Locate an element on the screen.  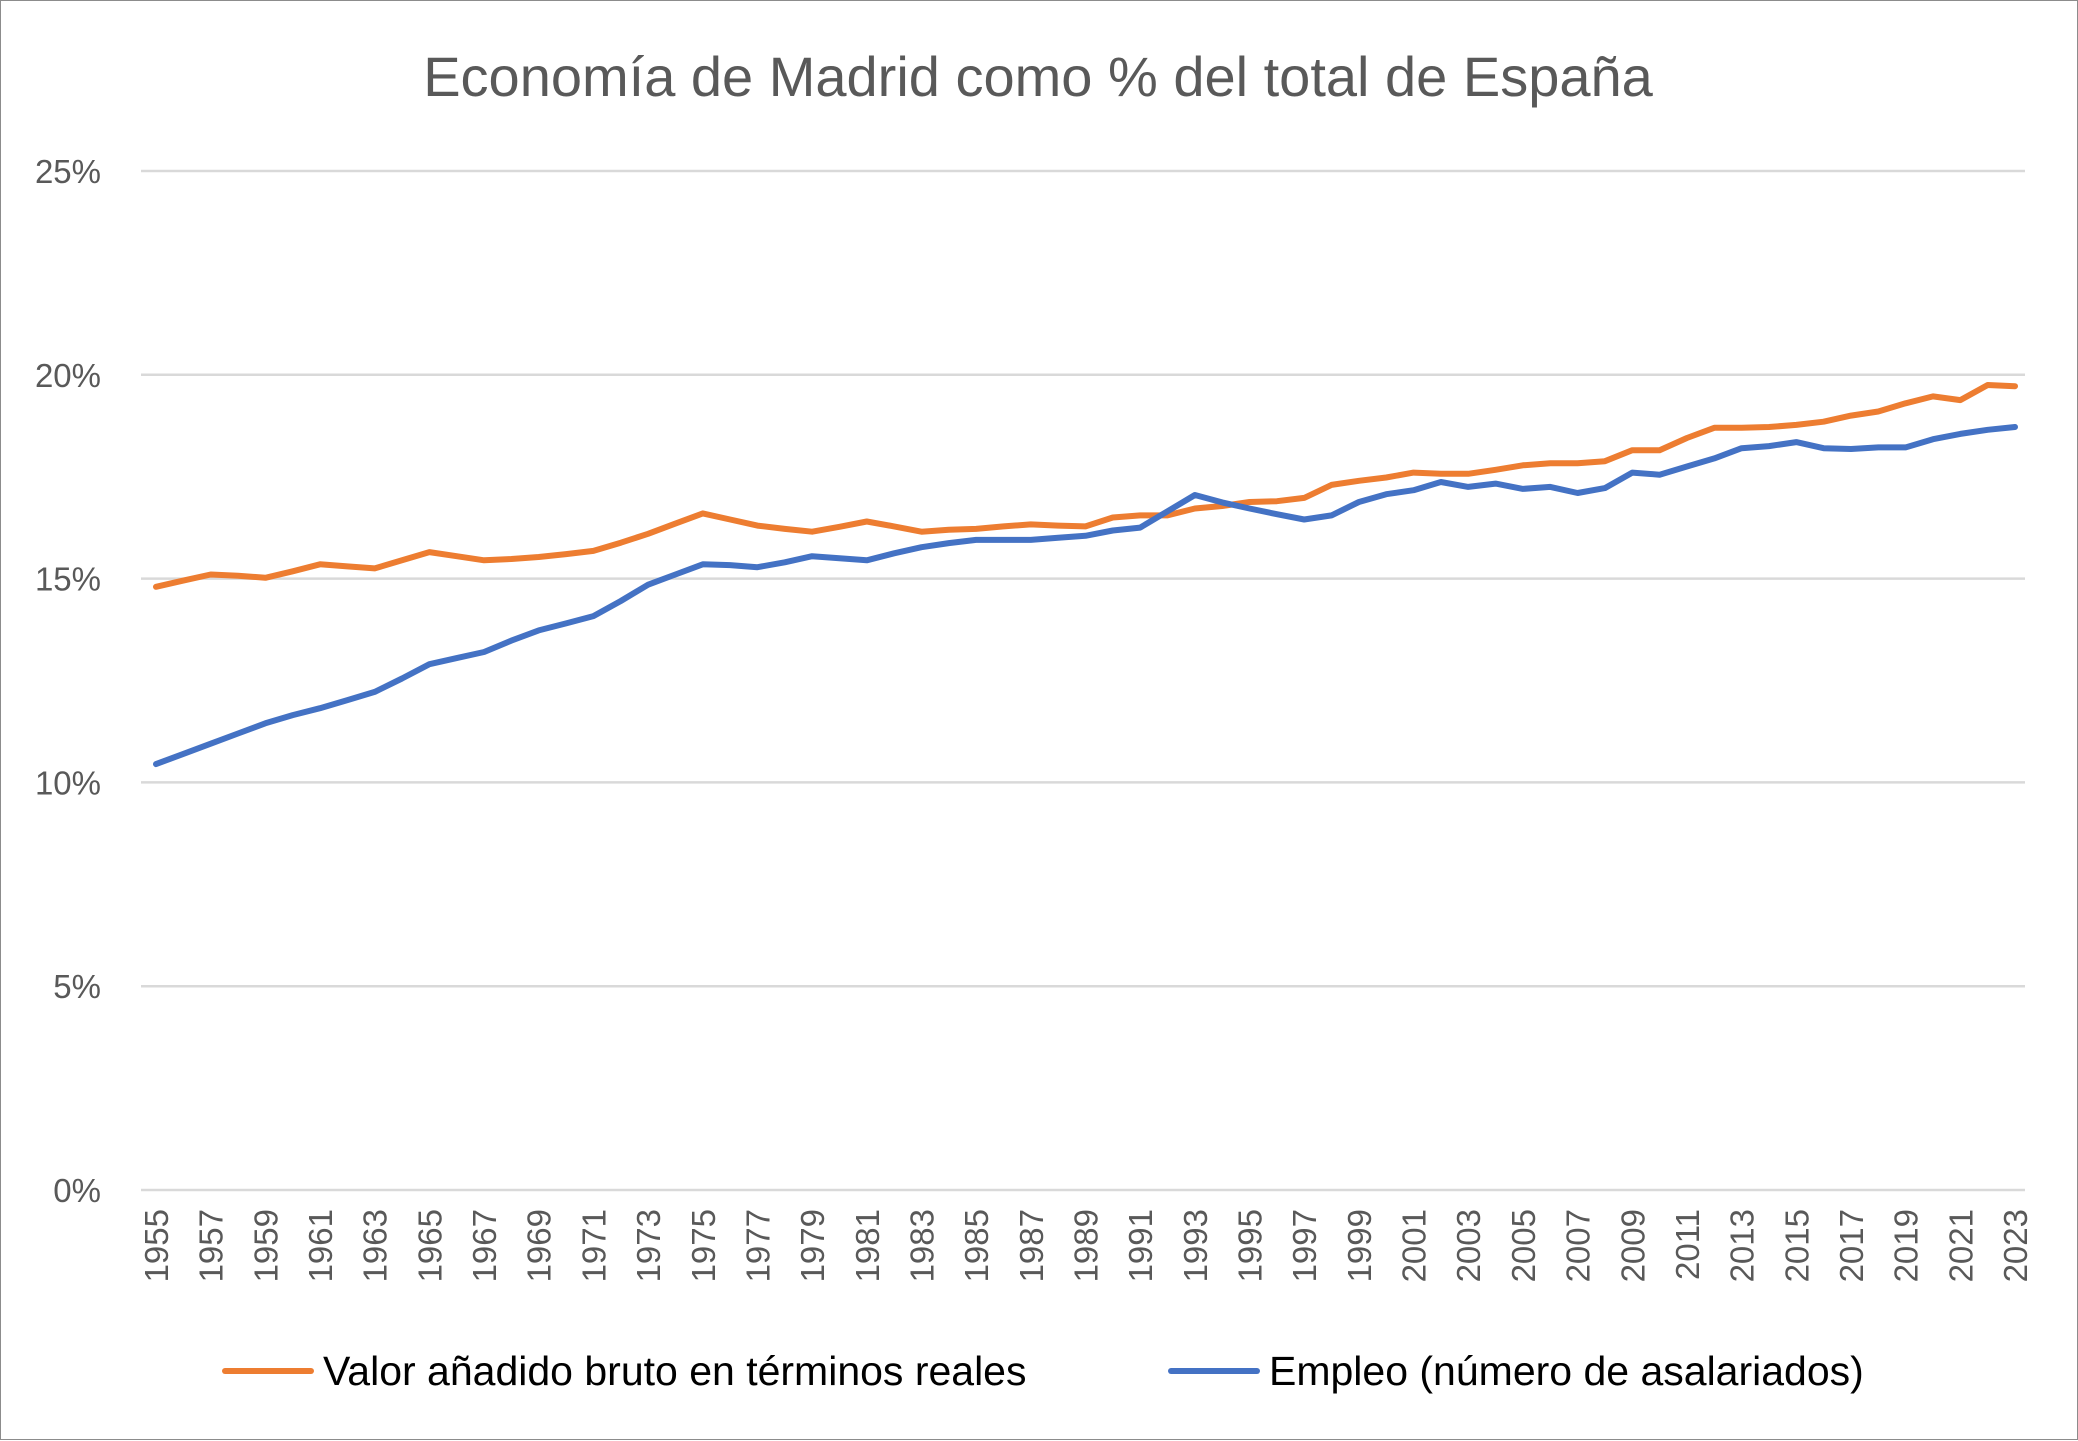
x-tick-label: 2015 is located at coordinates (1796, 1245).